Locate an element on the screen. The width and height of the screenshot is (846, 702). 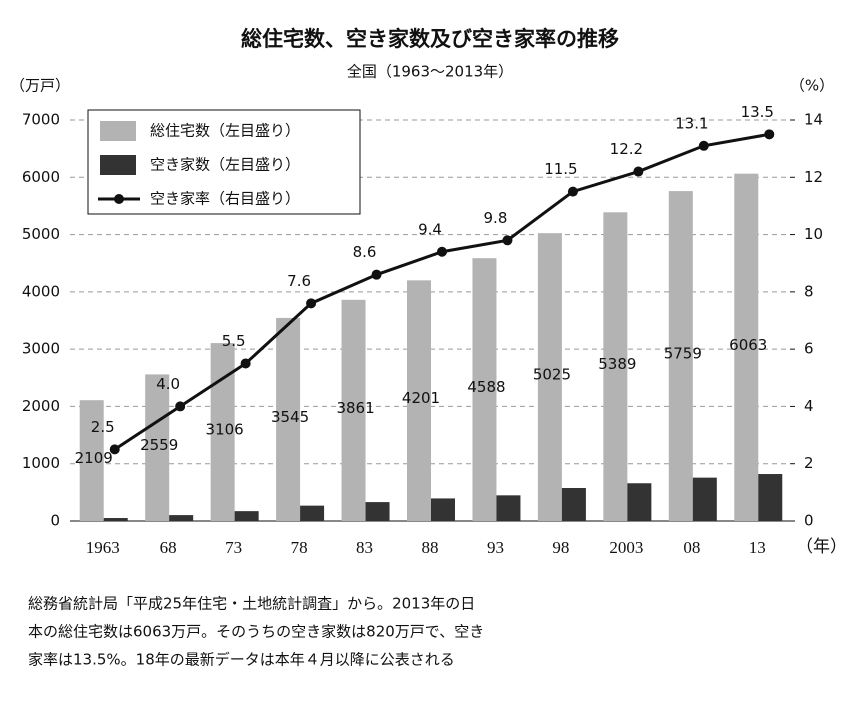
y-tick-label: 3000 is located at coordinates (41, 349).